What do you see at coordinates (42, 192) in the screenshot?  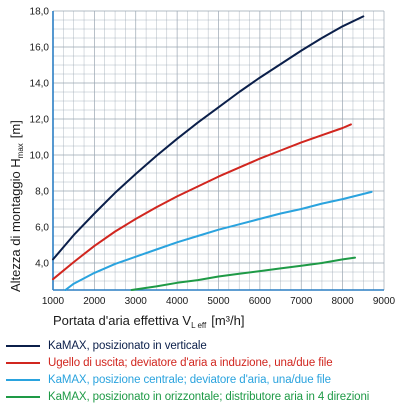 I see `y-tick-label: 8,0` at bounding box center [42, 192].